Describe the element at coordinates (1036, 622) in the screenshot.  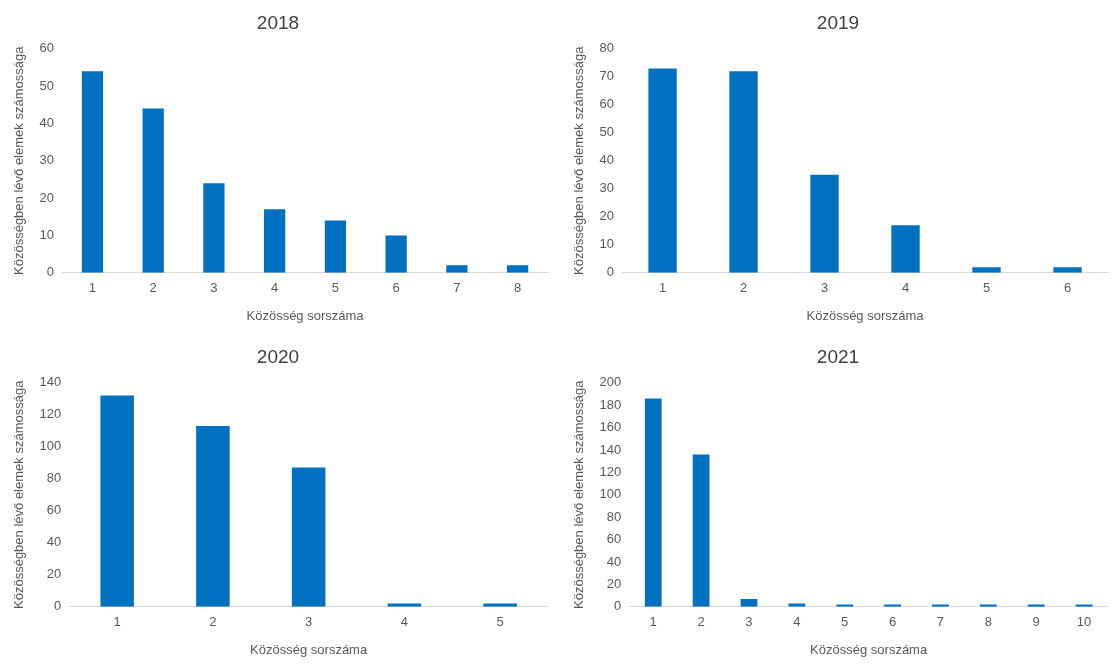
I see `x-tick-label: 9` at that location.